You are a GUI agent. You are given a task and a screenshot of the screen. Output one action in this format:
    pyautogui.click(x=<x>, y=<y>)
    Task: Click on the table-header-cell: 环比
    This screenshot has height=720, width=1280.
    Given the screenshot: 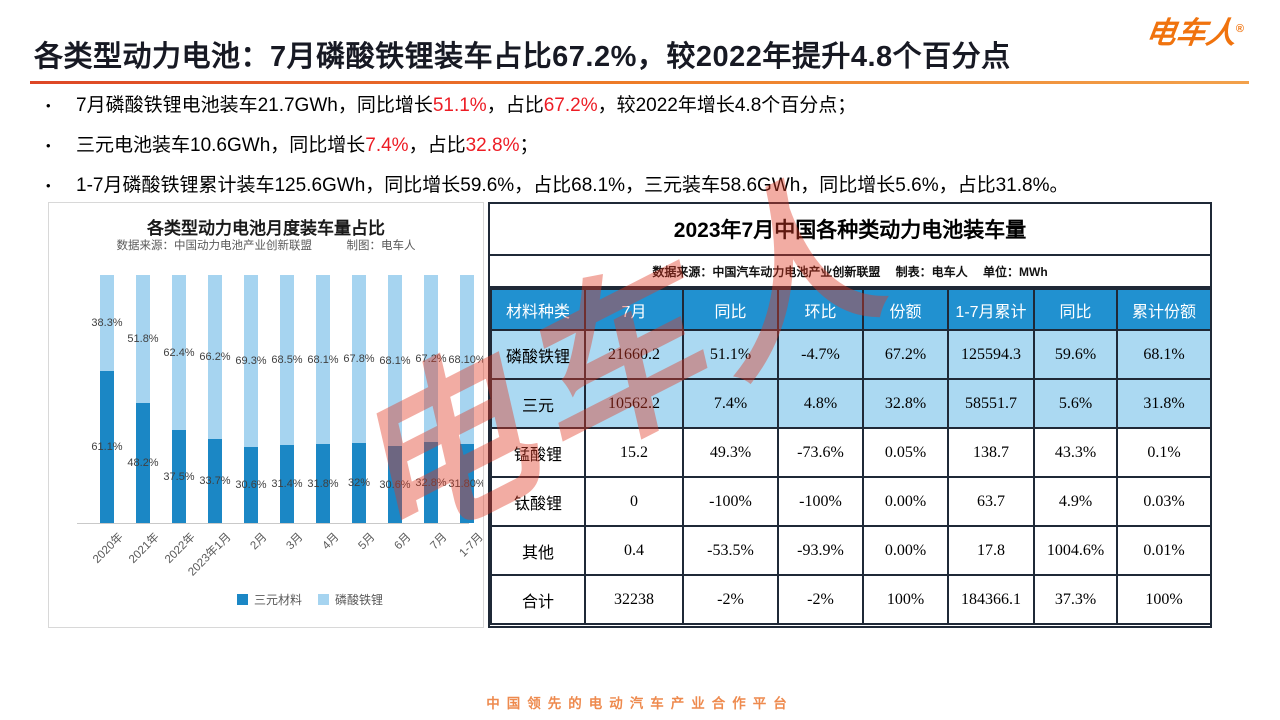 What is the action you would take?
    pyautogui.click(x=820, y=309)
    